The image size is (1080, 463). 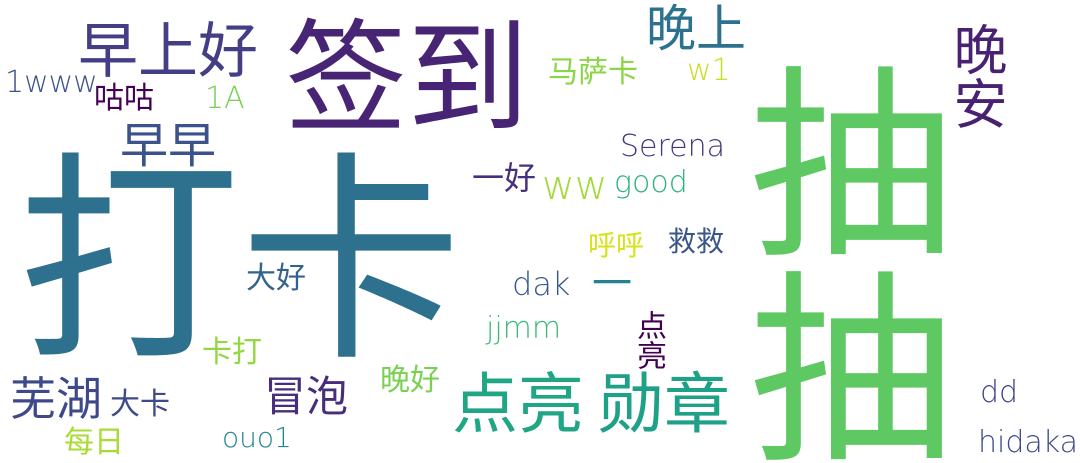 I want to click on word-dahao: 大好, so click(x=276, y=278).